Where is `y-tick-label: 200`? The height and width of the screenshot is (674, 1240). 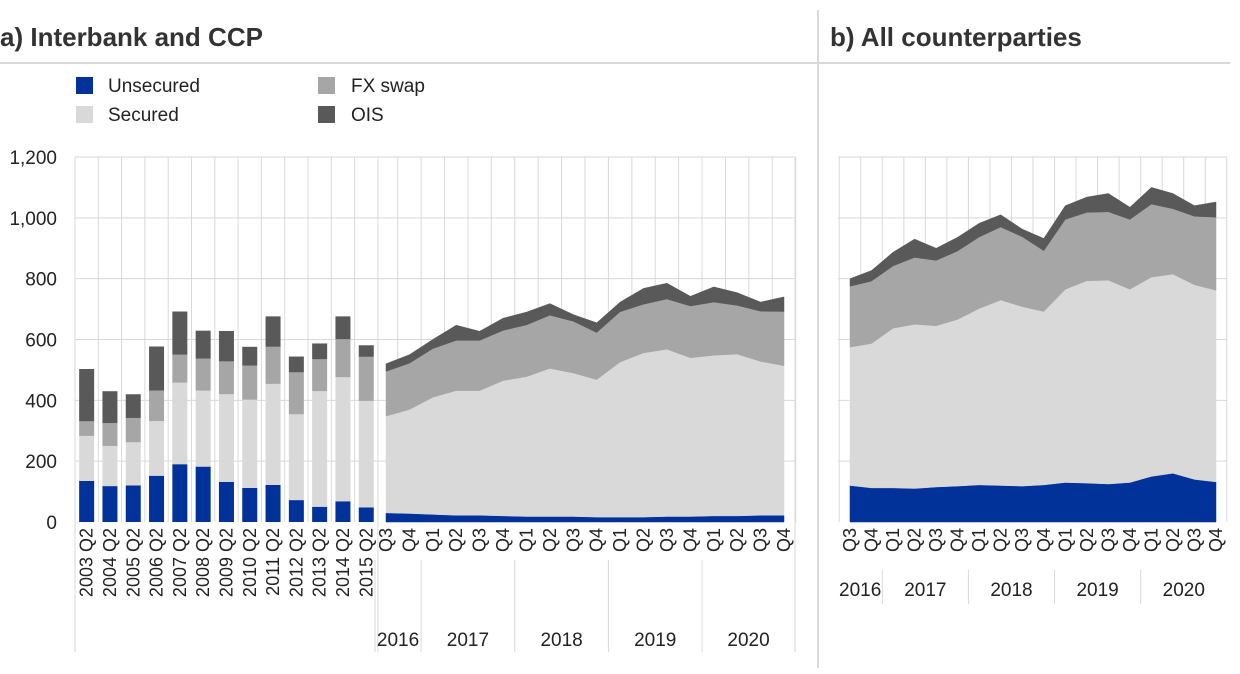
y-tick-label: 200 is located at coordinates (41, 462).